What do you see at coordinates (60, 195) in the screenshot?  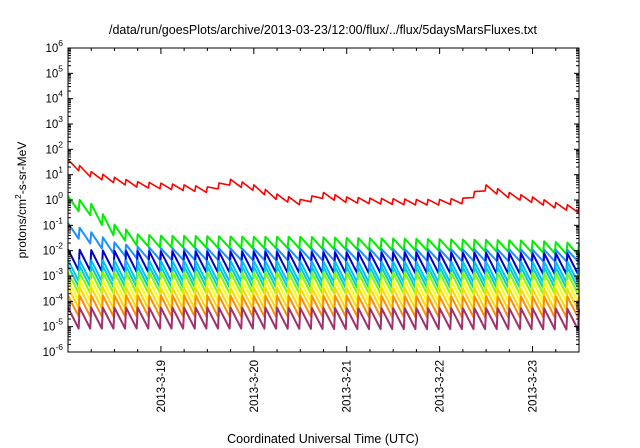 I see `y-tick-exponent: 0` at bounding box center [60, 195].